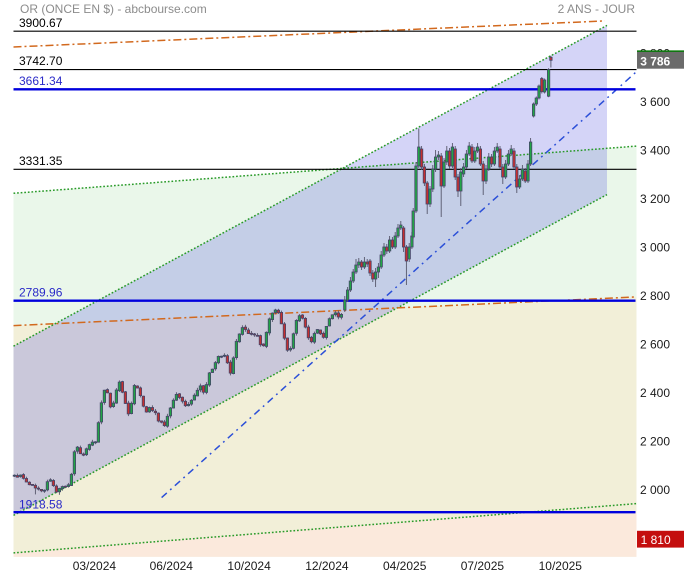 Image resolution: width=684 pixels, height=580 pixels. What do you see at coordinates (655, 345) in the screenshot?
I see `svg-text: 2 600` at bounding box center [655, 345].